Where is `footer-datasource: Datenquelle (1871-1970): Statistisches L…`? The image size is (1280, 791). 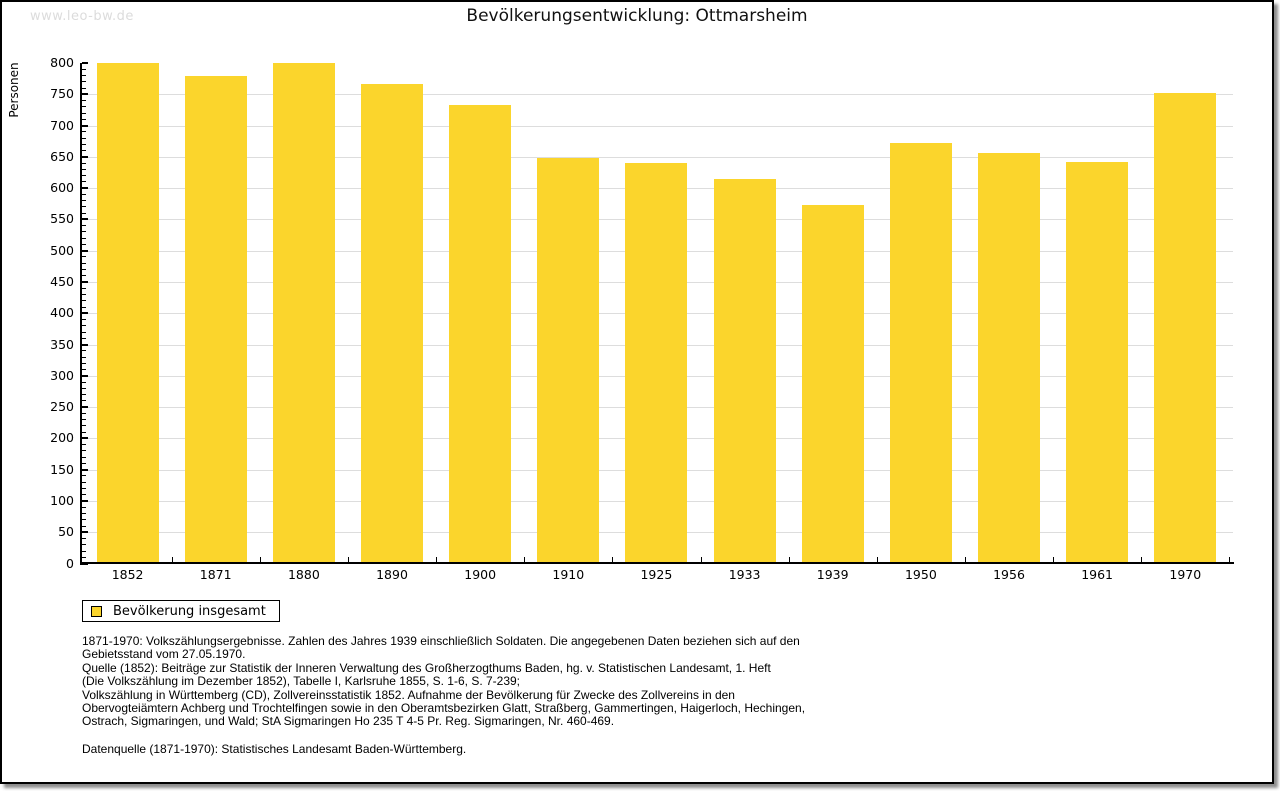 footer-datasource: Datenquelle (1871-1970): Statistisches L… is located at coordinates (274, 748).